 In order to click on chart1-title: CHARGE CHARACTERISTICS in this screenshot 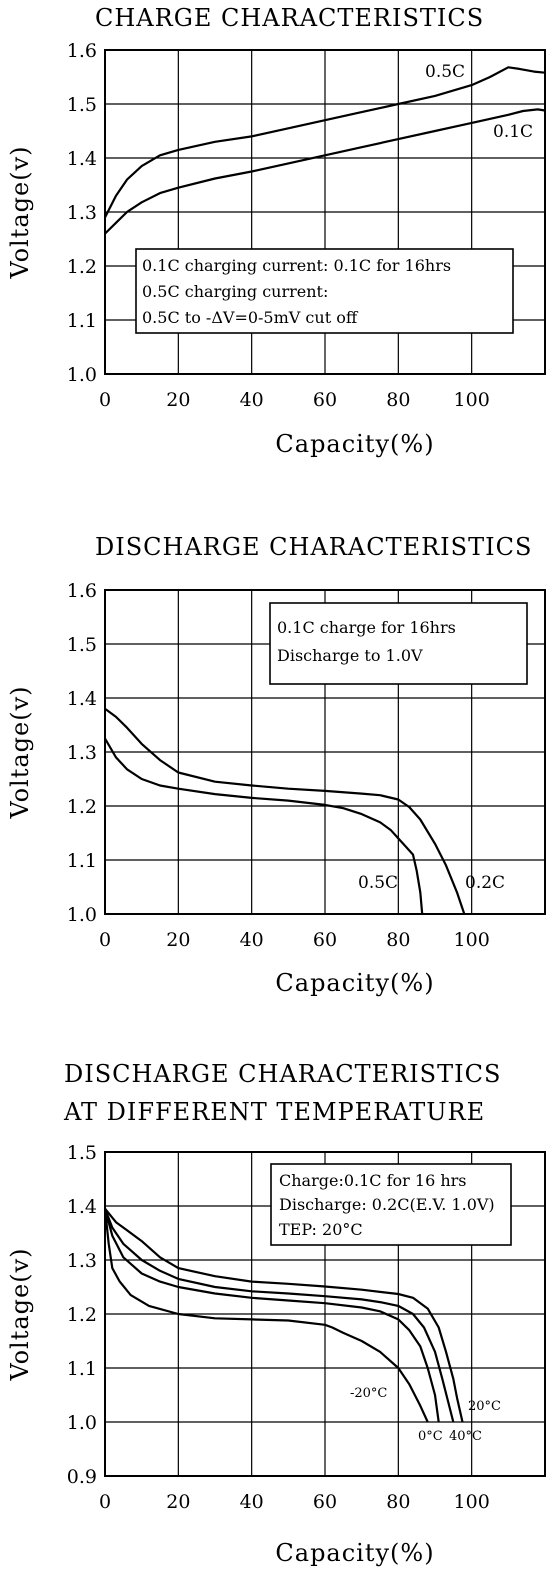, I will do `click(290, 18)`.